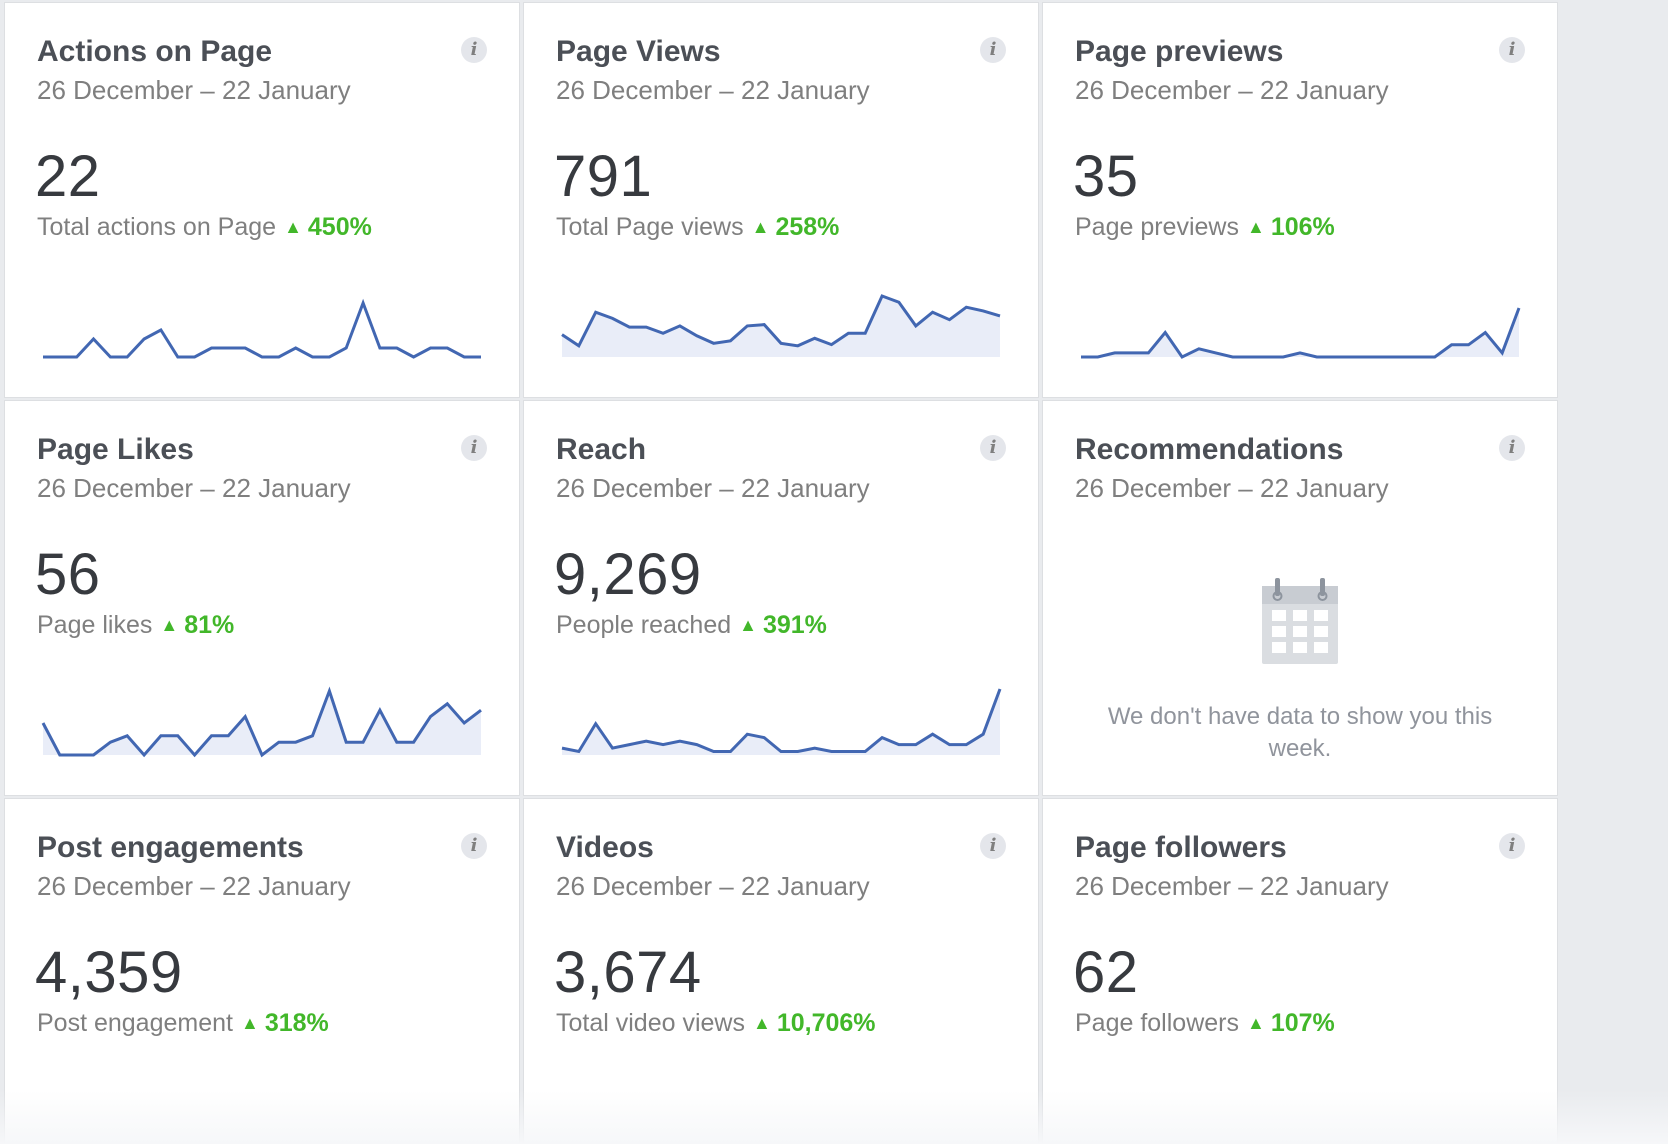 The image size is (1668, 1144). I want to click on card-subtitle: Page likes ▲ 81%, so click(135, 625).